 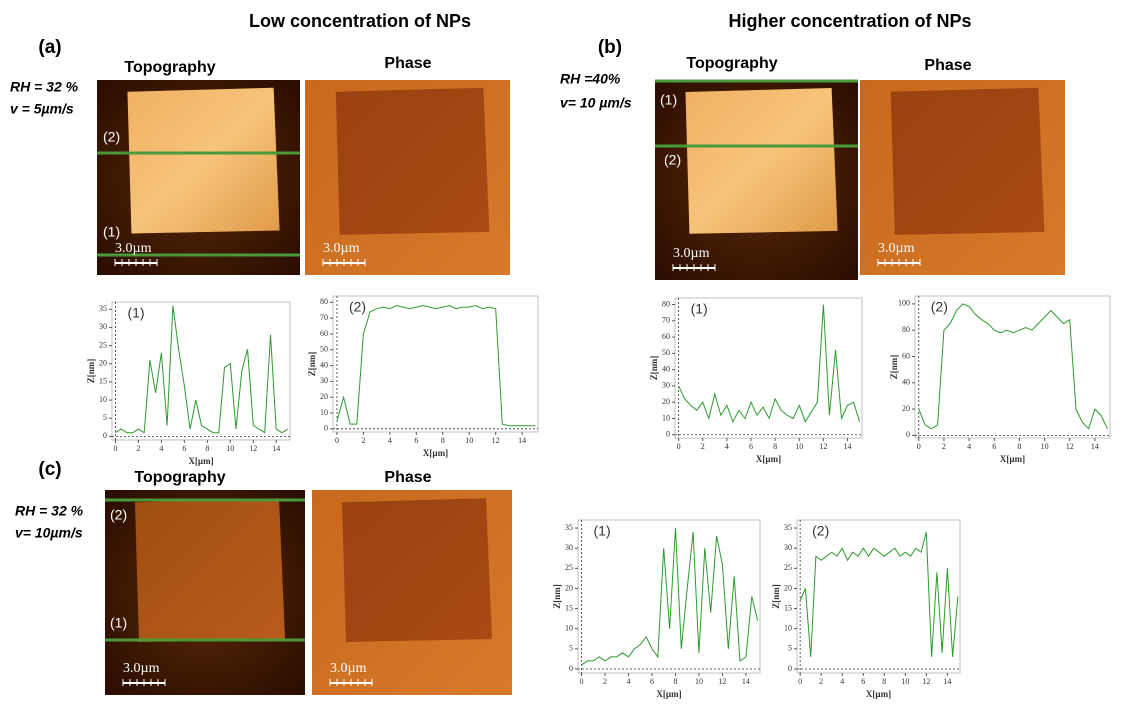 I want to click on y-tick-label: 70, so click(x=324, y=317).